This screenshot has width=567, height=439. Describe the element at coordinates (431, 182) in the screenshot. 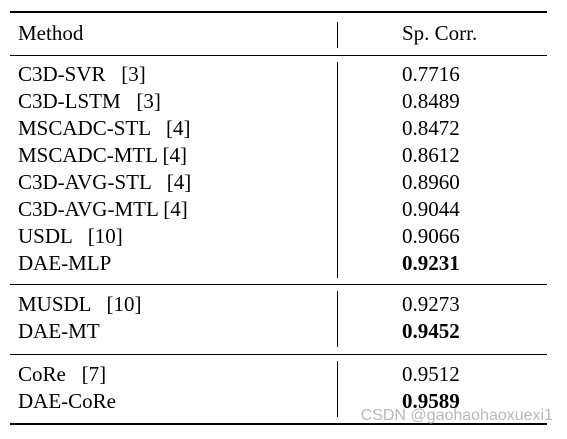

I see `table-row-value: 0.8960` at that location.